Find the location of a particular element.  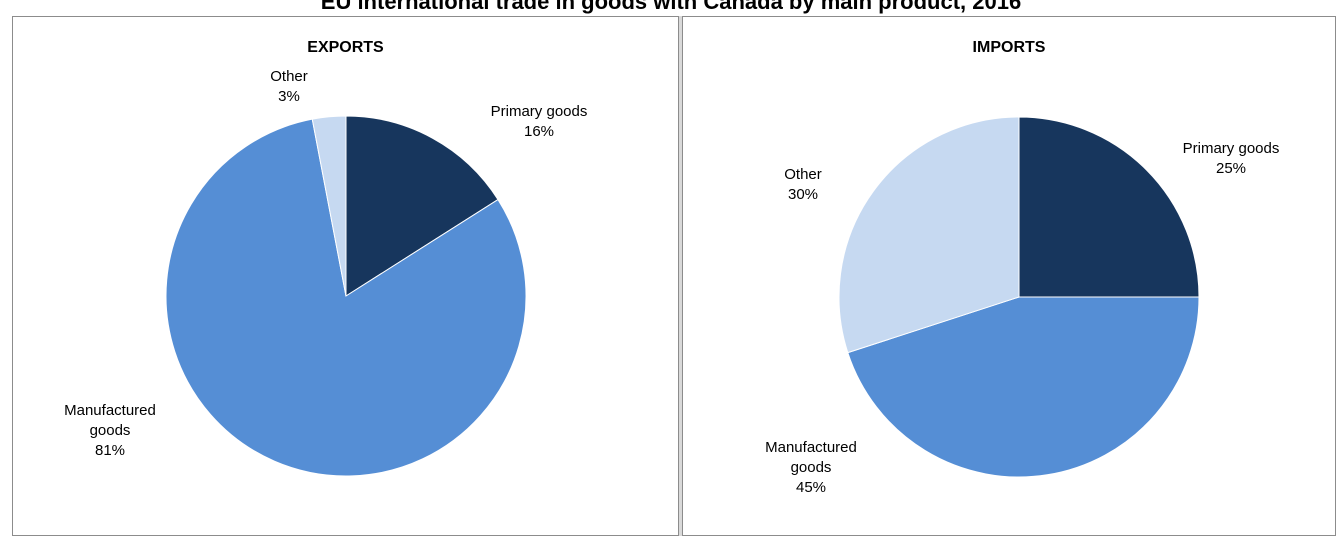

exports-slice-other is located at coordinates (329, 206).